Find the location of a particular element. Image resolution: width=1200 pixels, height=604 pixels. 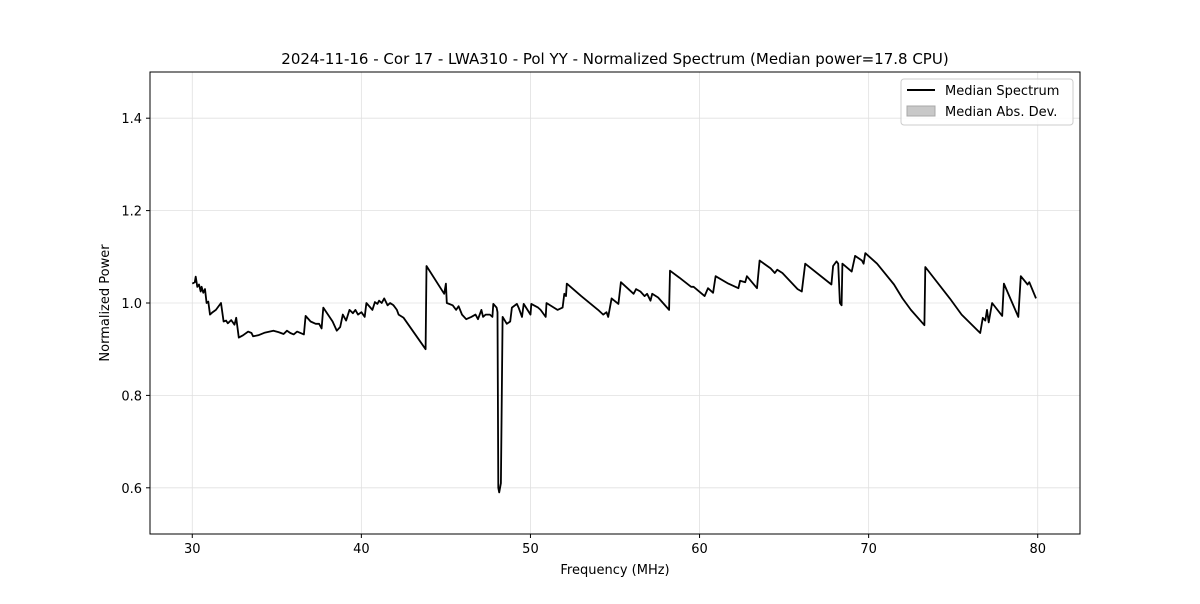

x-tick-label: 70 is located at coordinates (868, 549).